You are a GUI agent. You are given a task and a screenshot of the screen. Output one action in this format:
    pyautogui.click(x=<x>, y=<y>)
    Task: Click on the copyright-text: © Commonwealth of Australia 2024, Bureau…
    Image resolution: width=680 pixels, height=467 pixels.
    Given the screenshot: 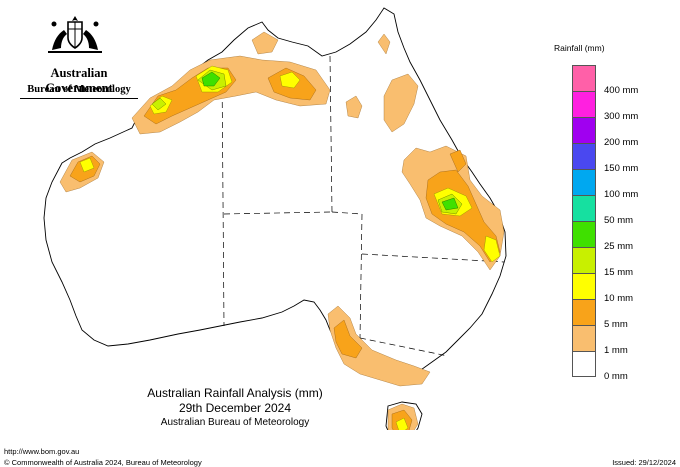 What is the action you would take?
    pyautogui.click(x=103, y=462)
    